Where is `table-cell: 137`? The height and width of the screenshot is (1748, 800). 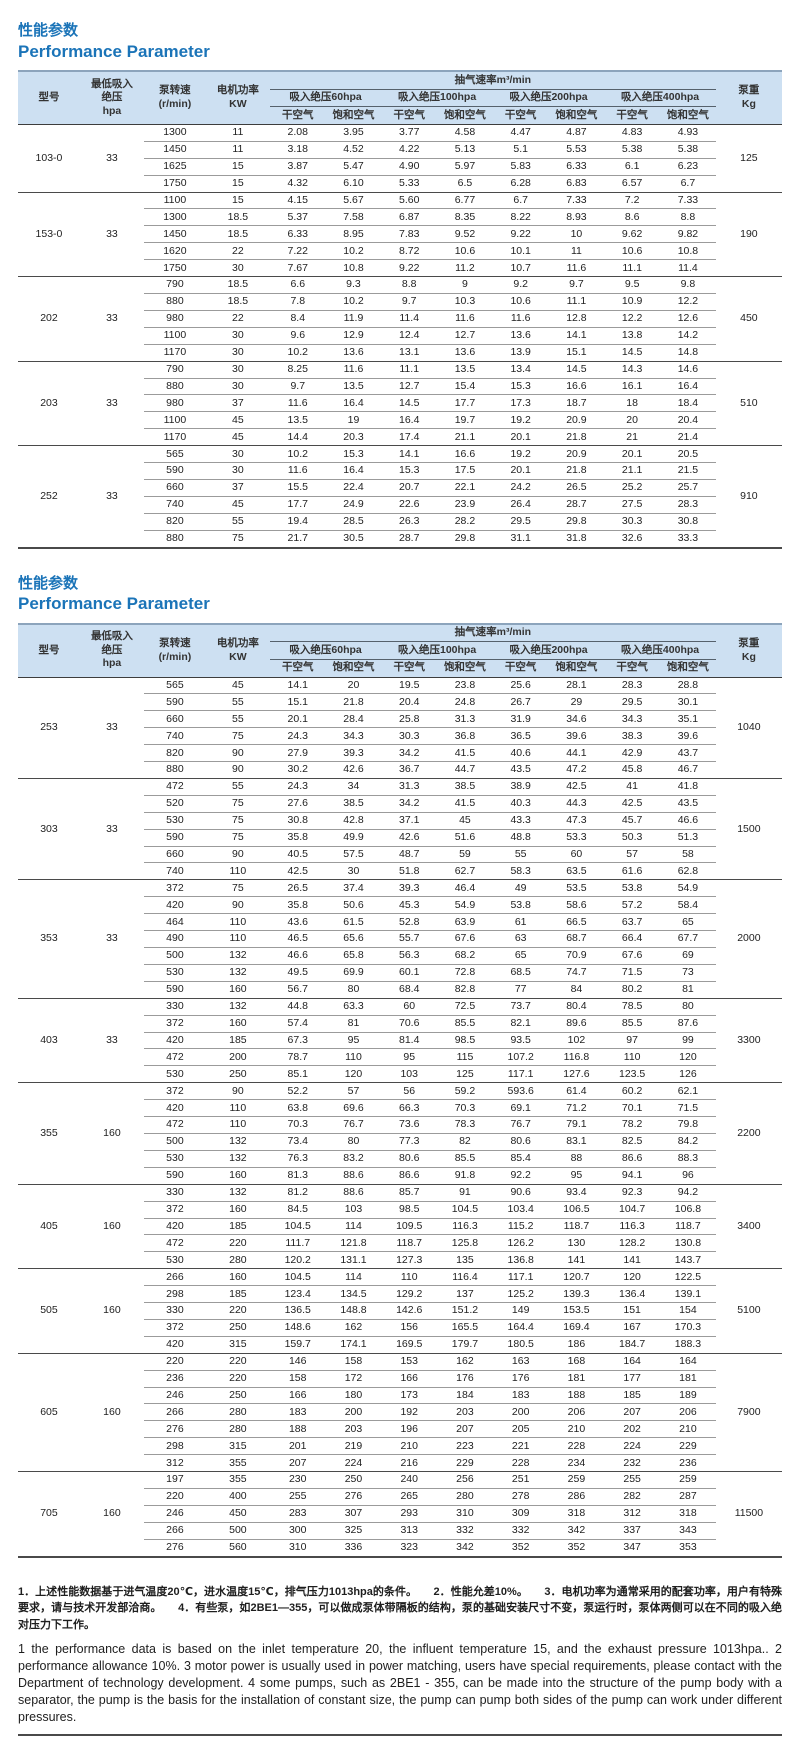 table-cell: 137 is located at coordinates (465, 1294).